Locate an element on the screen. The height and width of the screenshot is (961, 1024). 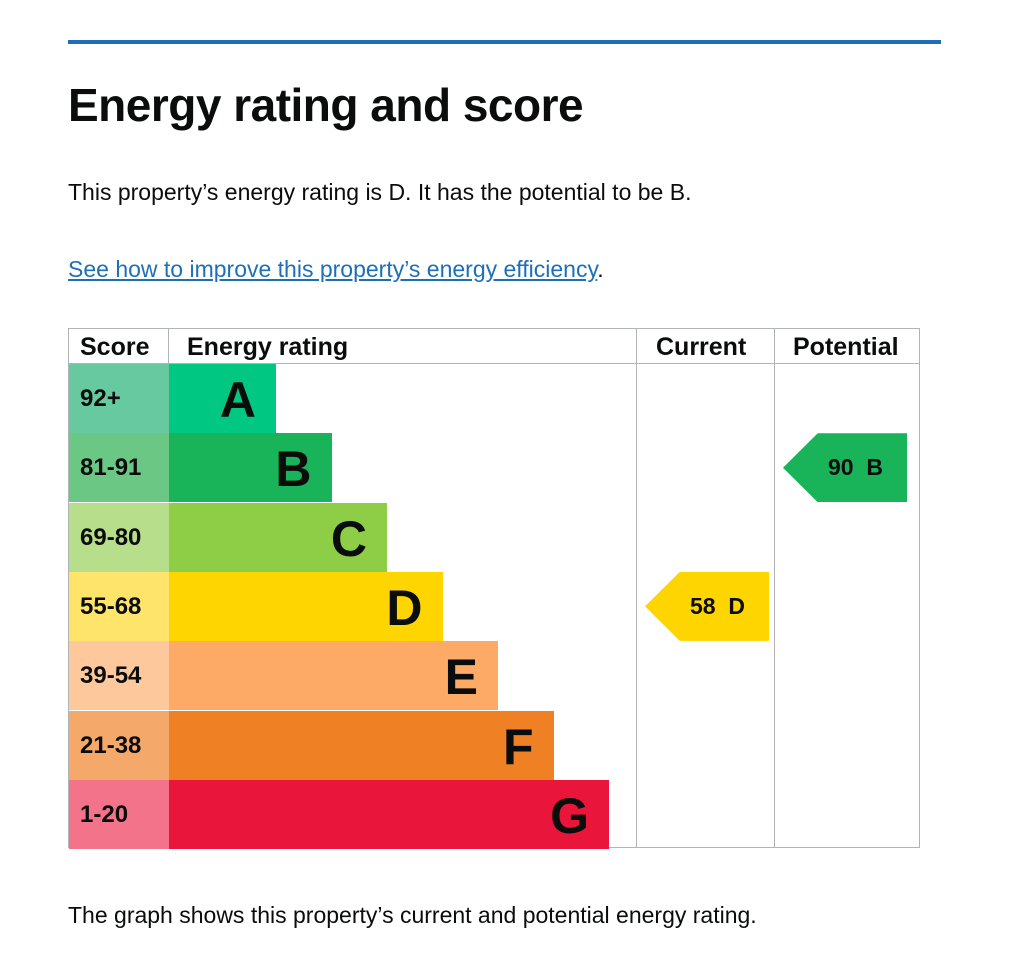
score-band-g: 1-20 is located at coordinates (119, 814).